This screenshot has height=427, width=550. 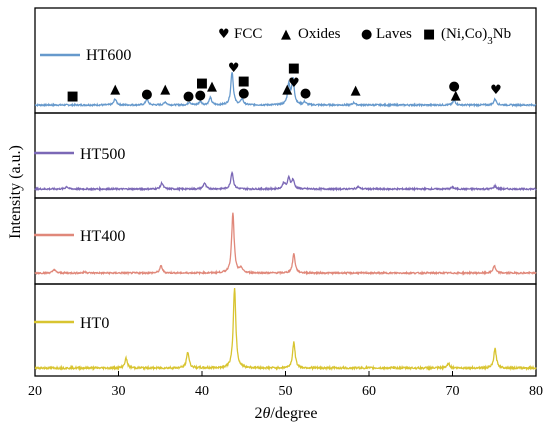 I want to click on x-axis-title: 2θ/degree, so click(x=286, y=413).